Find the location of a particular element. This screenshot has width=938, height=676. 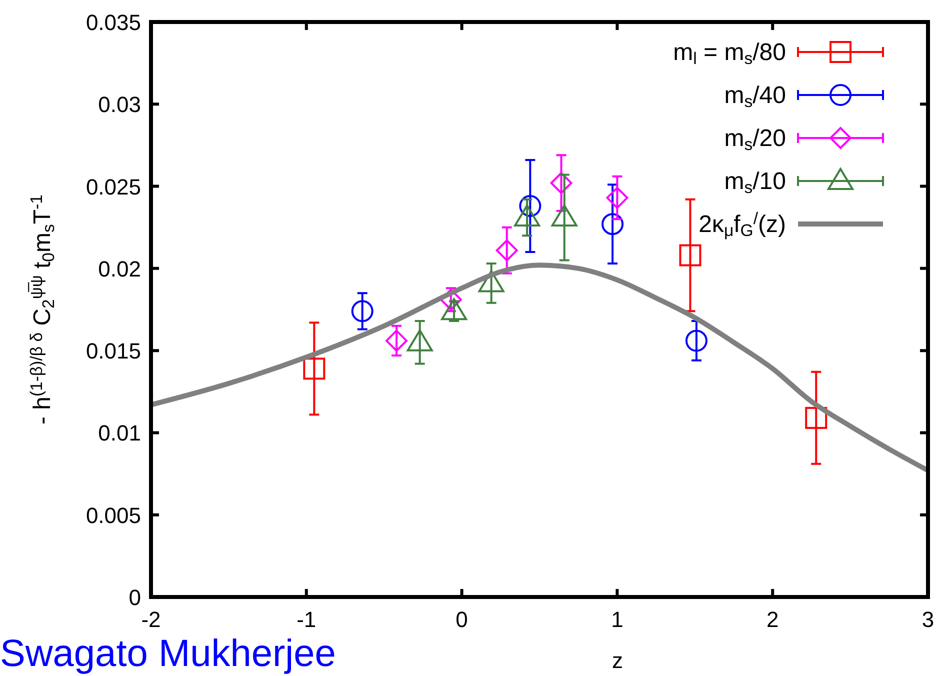

x-axis-title: z is located at coordinates (617, 660).